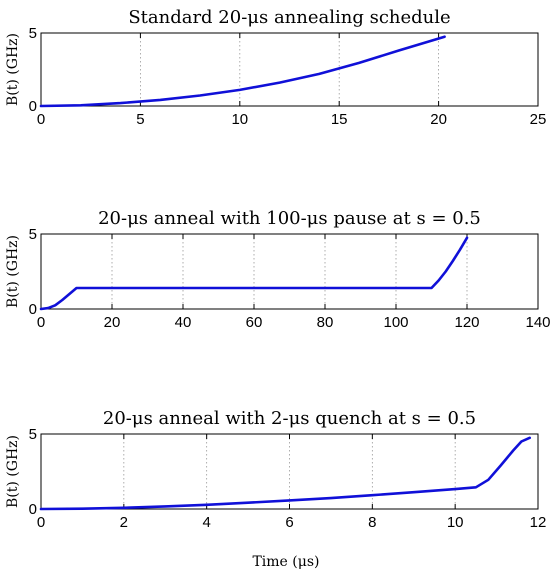  What do you see at coordinates (33, 234) in the screenshot?
I see `y-tick-label-2-1: 5` at bounding box center [33, 234].